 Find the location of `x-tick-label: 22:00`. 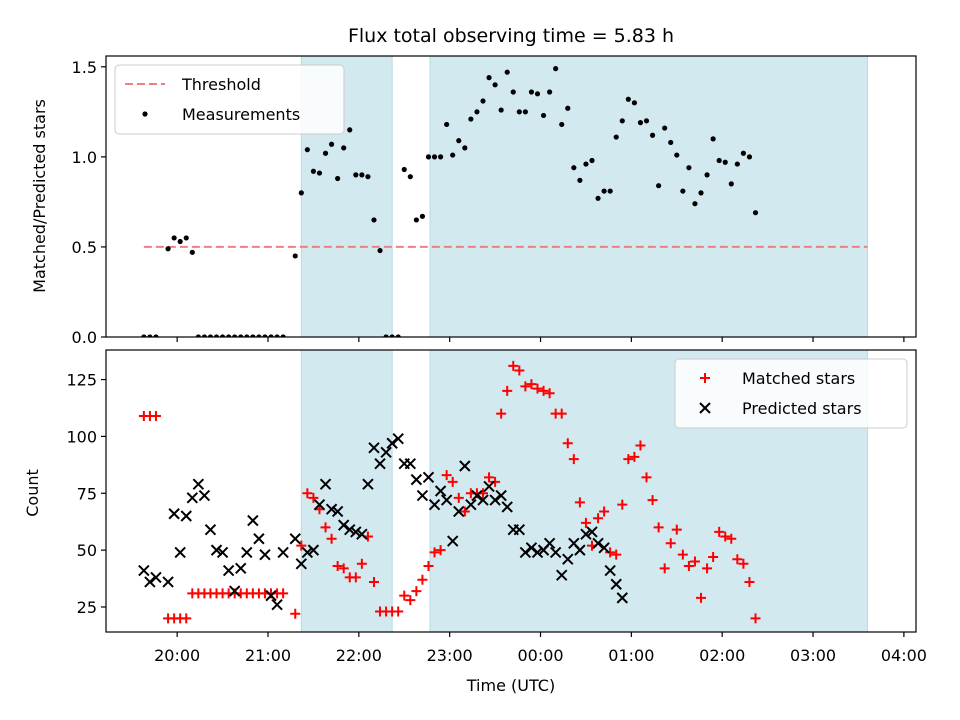

x-tick-label: 22:00 is located at coordinates (359, 655).